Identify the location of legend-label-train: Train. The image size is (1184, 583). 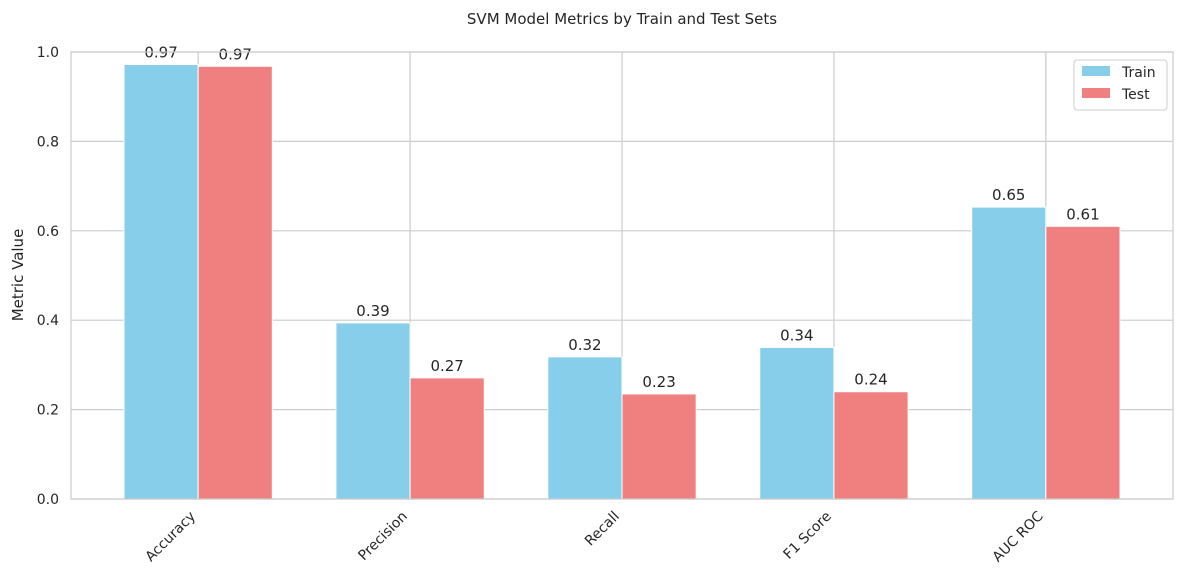
(1138, 73).